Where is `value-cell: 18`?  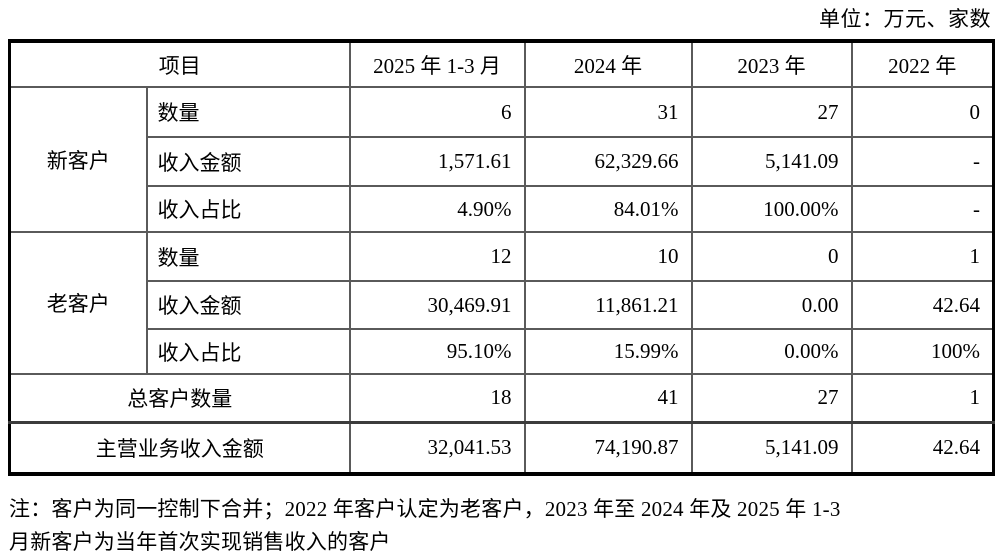 value-cell: 18 is located at coordinates (437, 398).